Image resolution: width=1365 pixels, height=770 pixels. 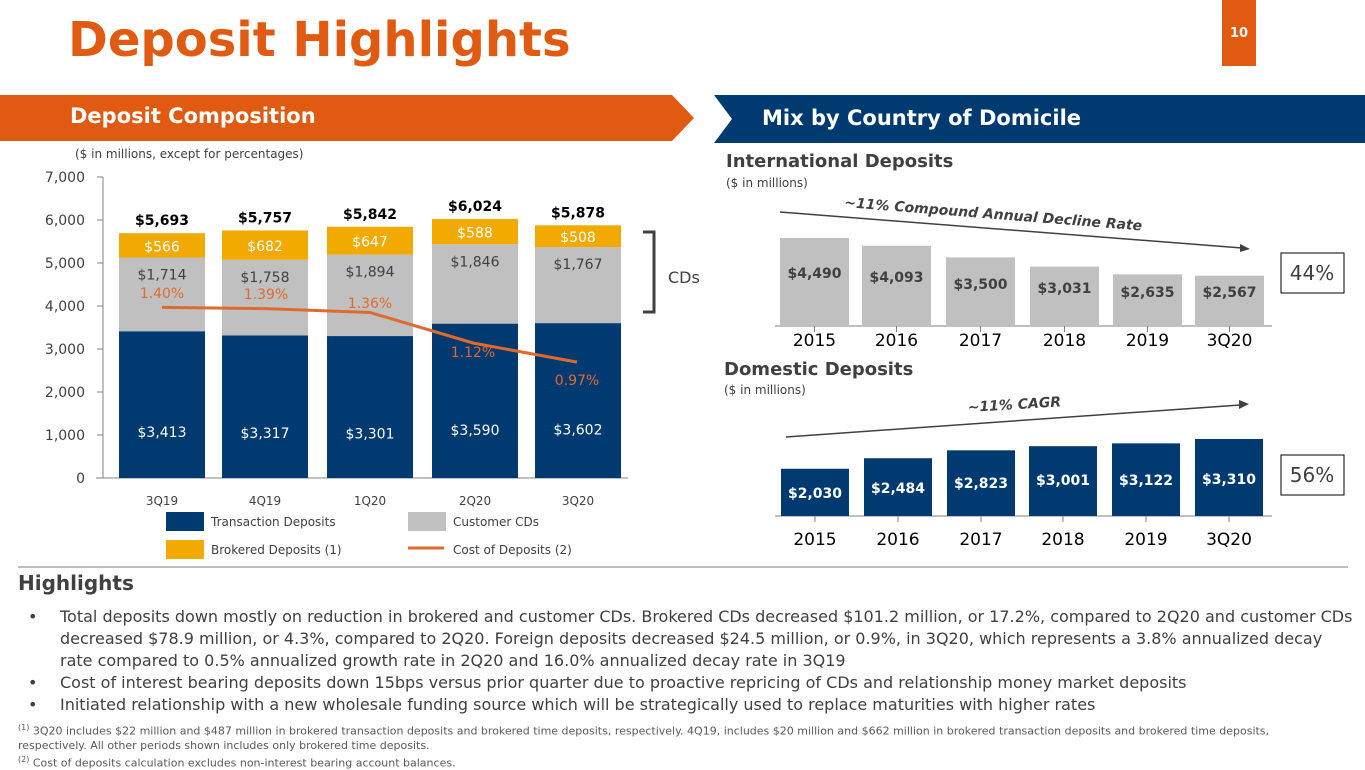 What do you see at coordinates (496, 522) in the screenshot?
I see `legend-label: Customer CDs` at bounding box center [496, 522].